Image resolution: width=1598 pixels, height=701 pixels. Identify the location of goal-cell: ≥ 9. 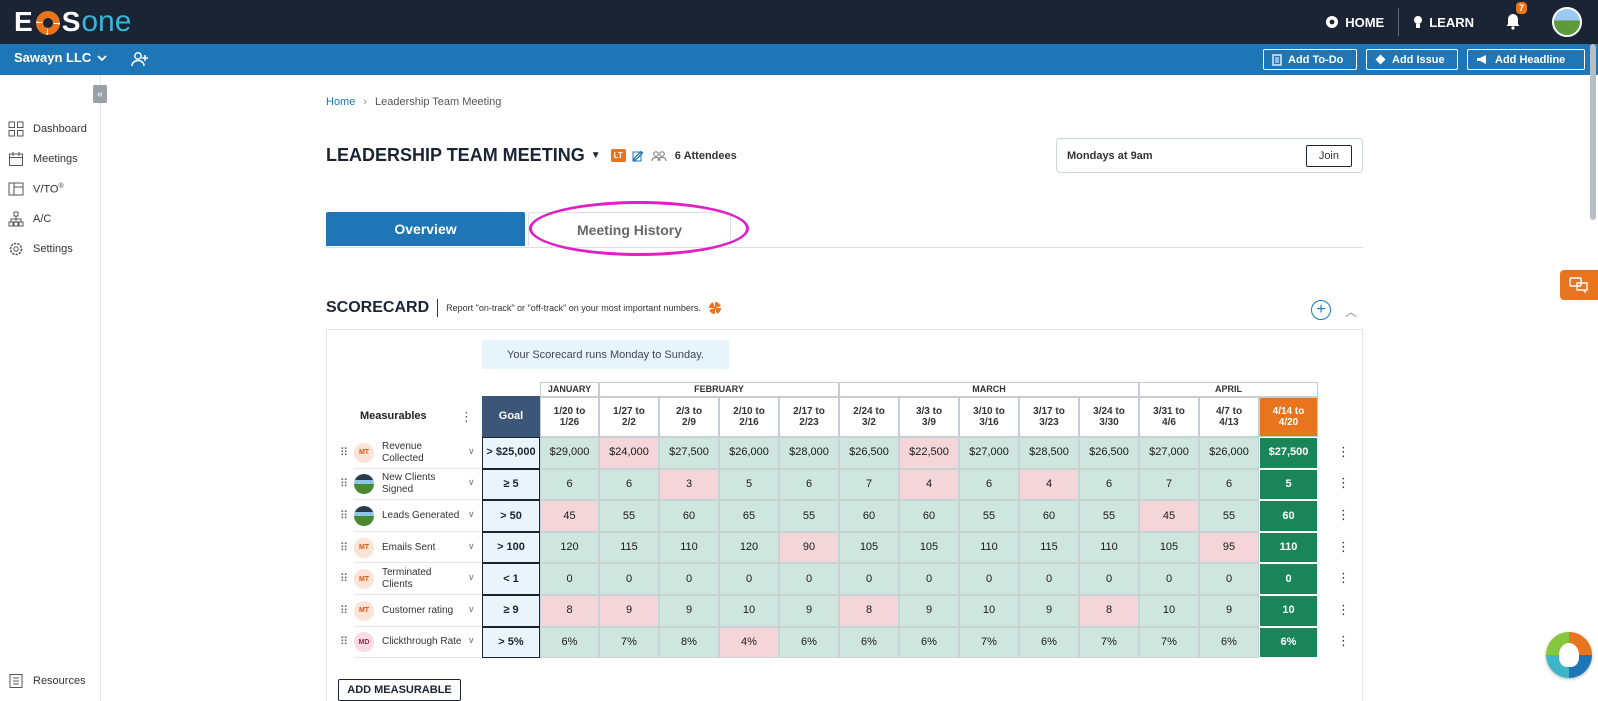
(511, 611).